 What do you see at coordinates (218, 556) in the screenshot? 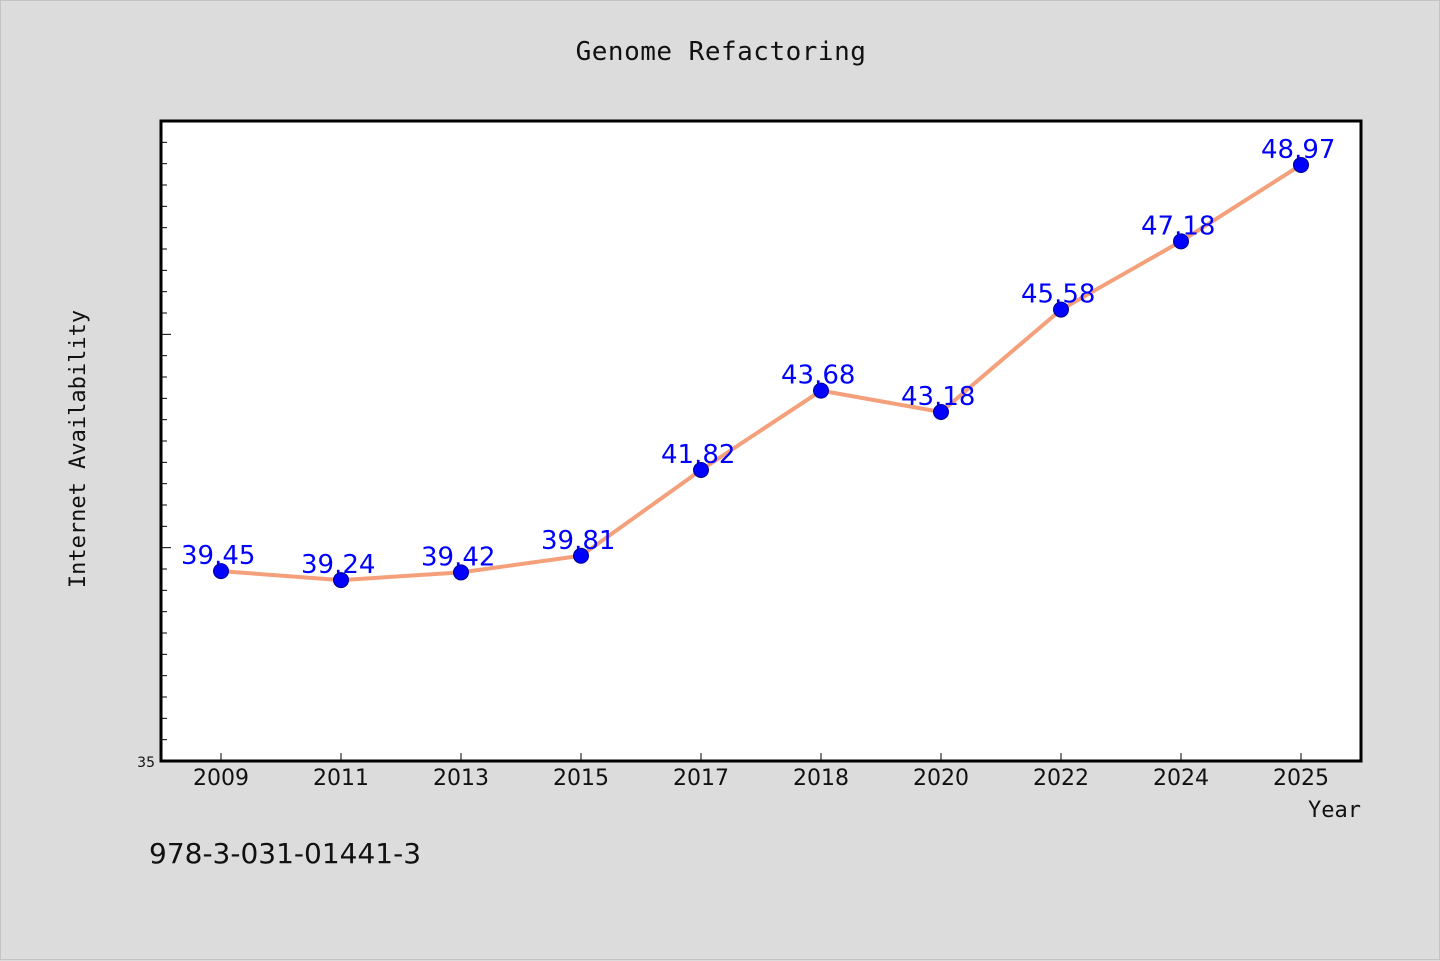
I see `data-label: 39.45` at bounding box center [218, 556].